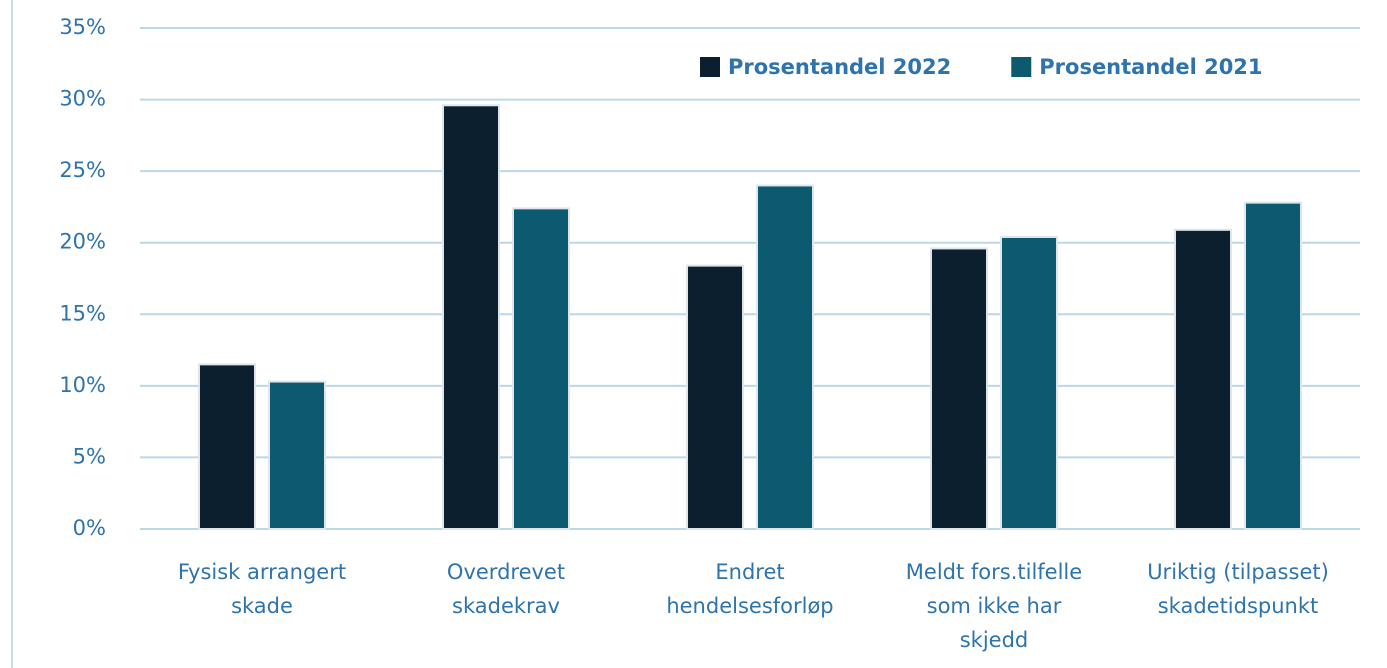 This screenshot has width=1387, height=668. I want to click on legend-label: Prosentandel 2022, so click(839, 67).